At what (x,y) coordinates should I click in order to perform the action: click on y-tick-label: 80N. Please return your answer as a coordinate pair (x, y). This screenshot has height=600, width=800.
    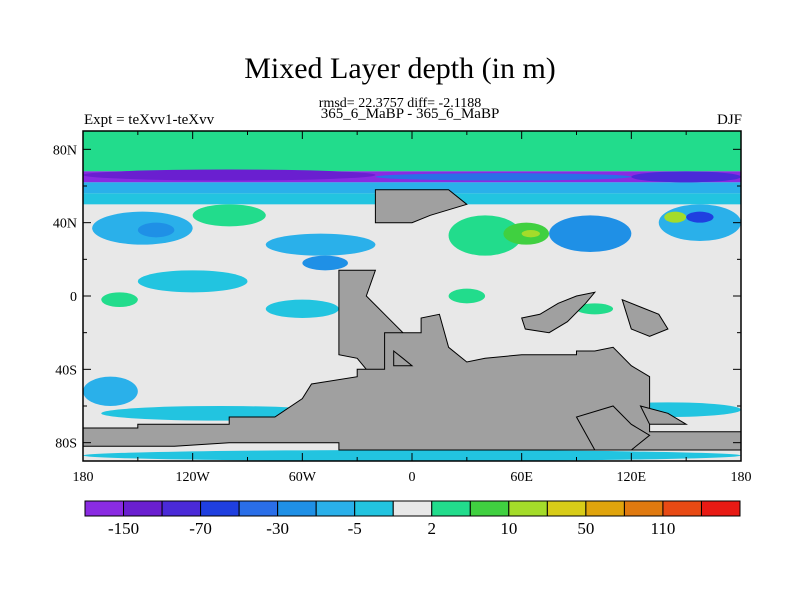
    Looking at the image, I should click on (65, 150).